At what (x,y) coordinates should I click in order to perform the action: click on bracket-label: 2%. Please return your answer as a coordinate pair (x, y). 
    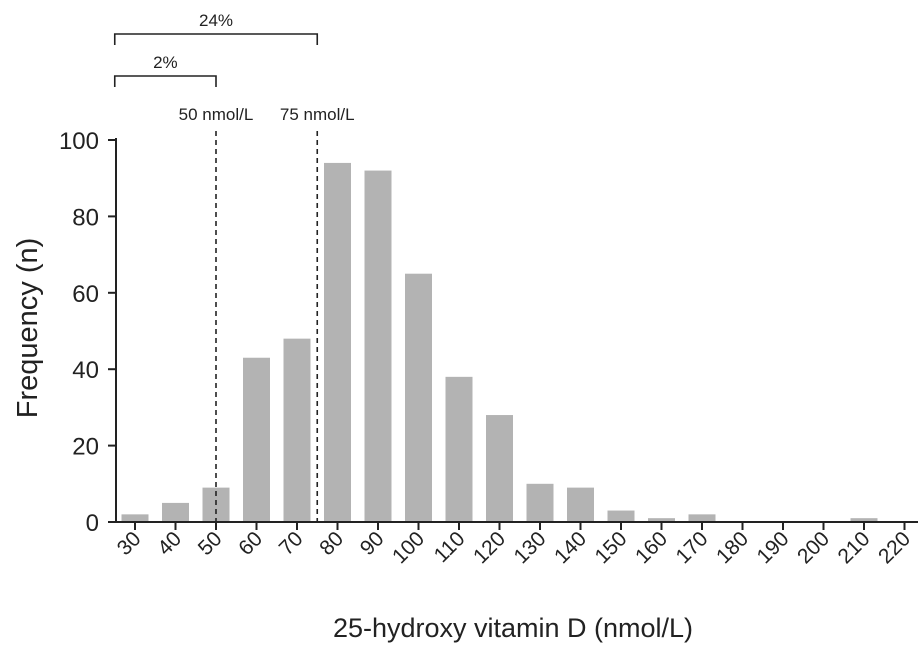
    Looking at the image, I should click on (165, 62).